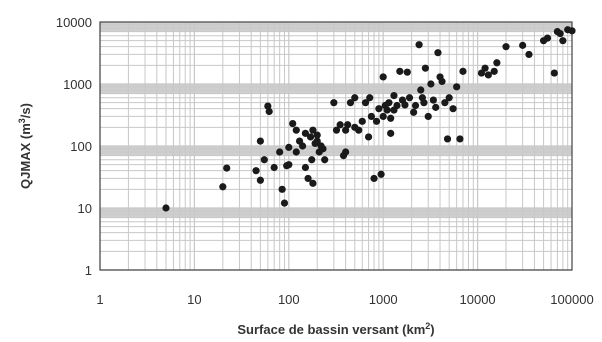  Describe the element at coordinates (85, 208) in the screenshot. I see `y-tick-label: 10` at that location.